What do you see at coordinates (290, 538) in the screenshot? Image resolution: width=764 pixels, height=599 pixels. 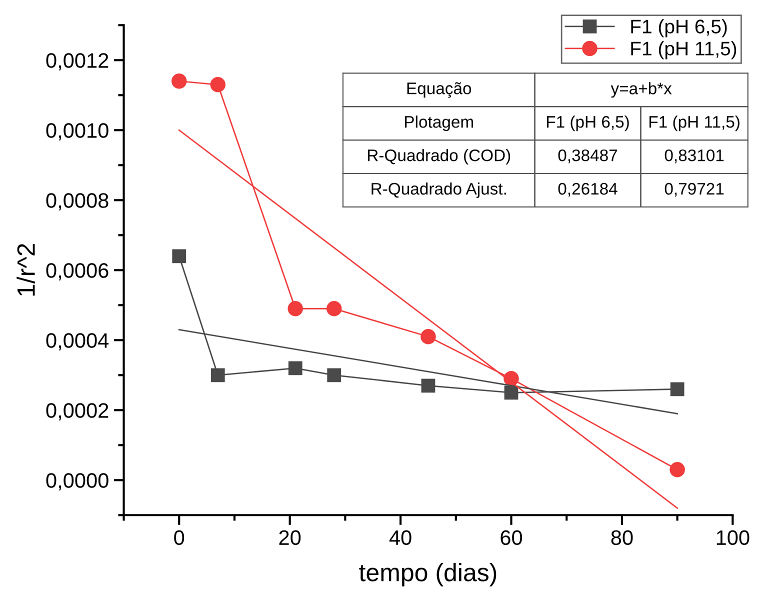 I see `x-tick-label: 20` at bounding box center [290, 538].